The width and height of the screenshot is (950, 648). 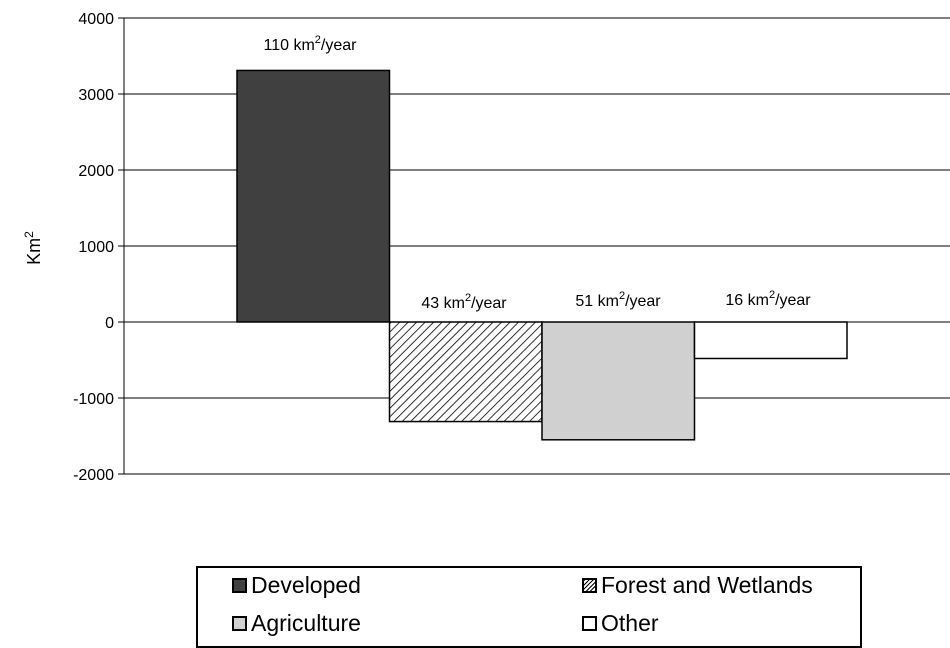 What do you see at coordinates (96, 95) in the screenshot?
I see `y-tick-label: 3000` at bounding box center [96, 95].